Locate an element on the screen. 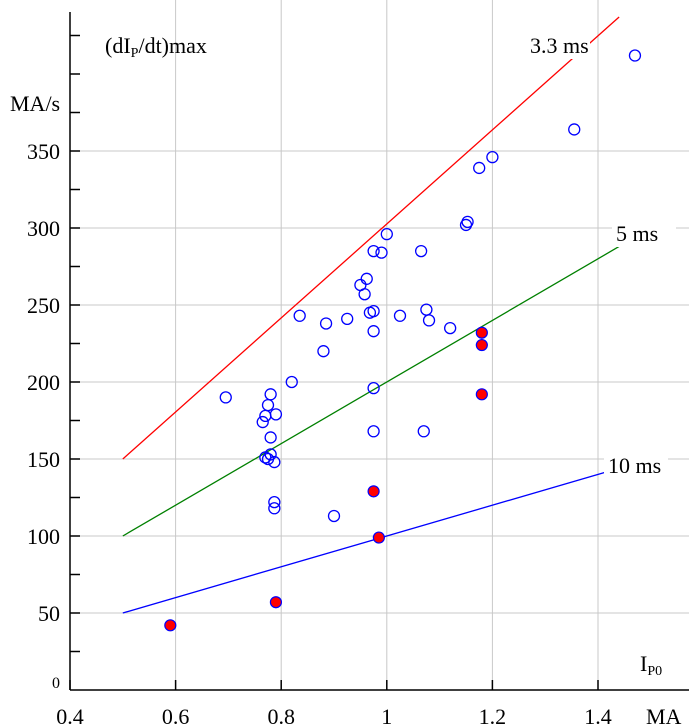 Image resolution: width=689 pixels, height=728 pixels. y-tick-label: 300 is located at coordinates (43, 228).